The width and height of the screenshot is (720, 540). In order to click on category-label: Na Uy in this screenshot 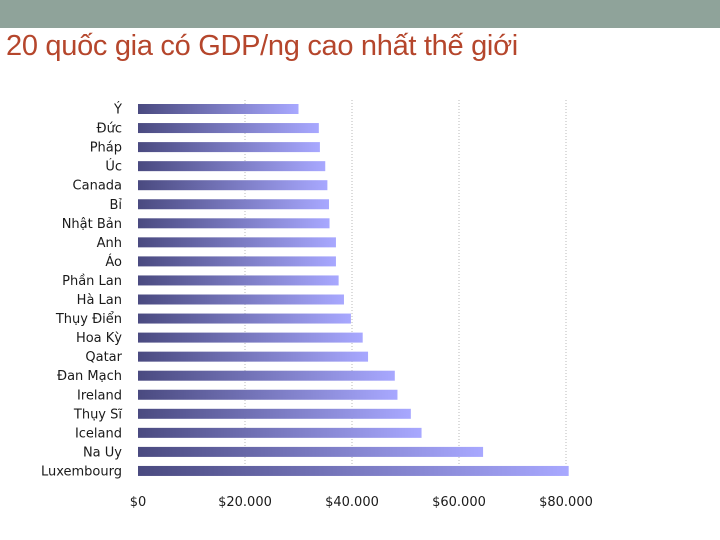, I will do `click(102, 452)`.